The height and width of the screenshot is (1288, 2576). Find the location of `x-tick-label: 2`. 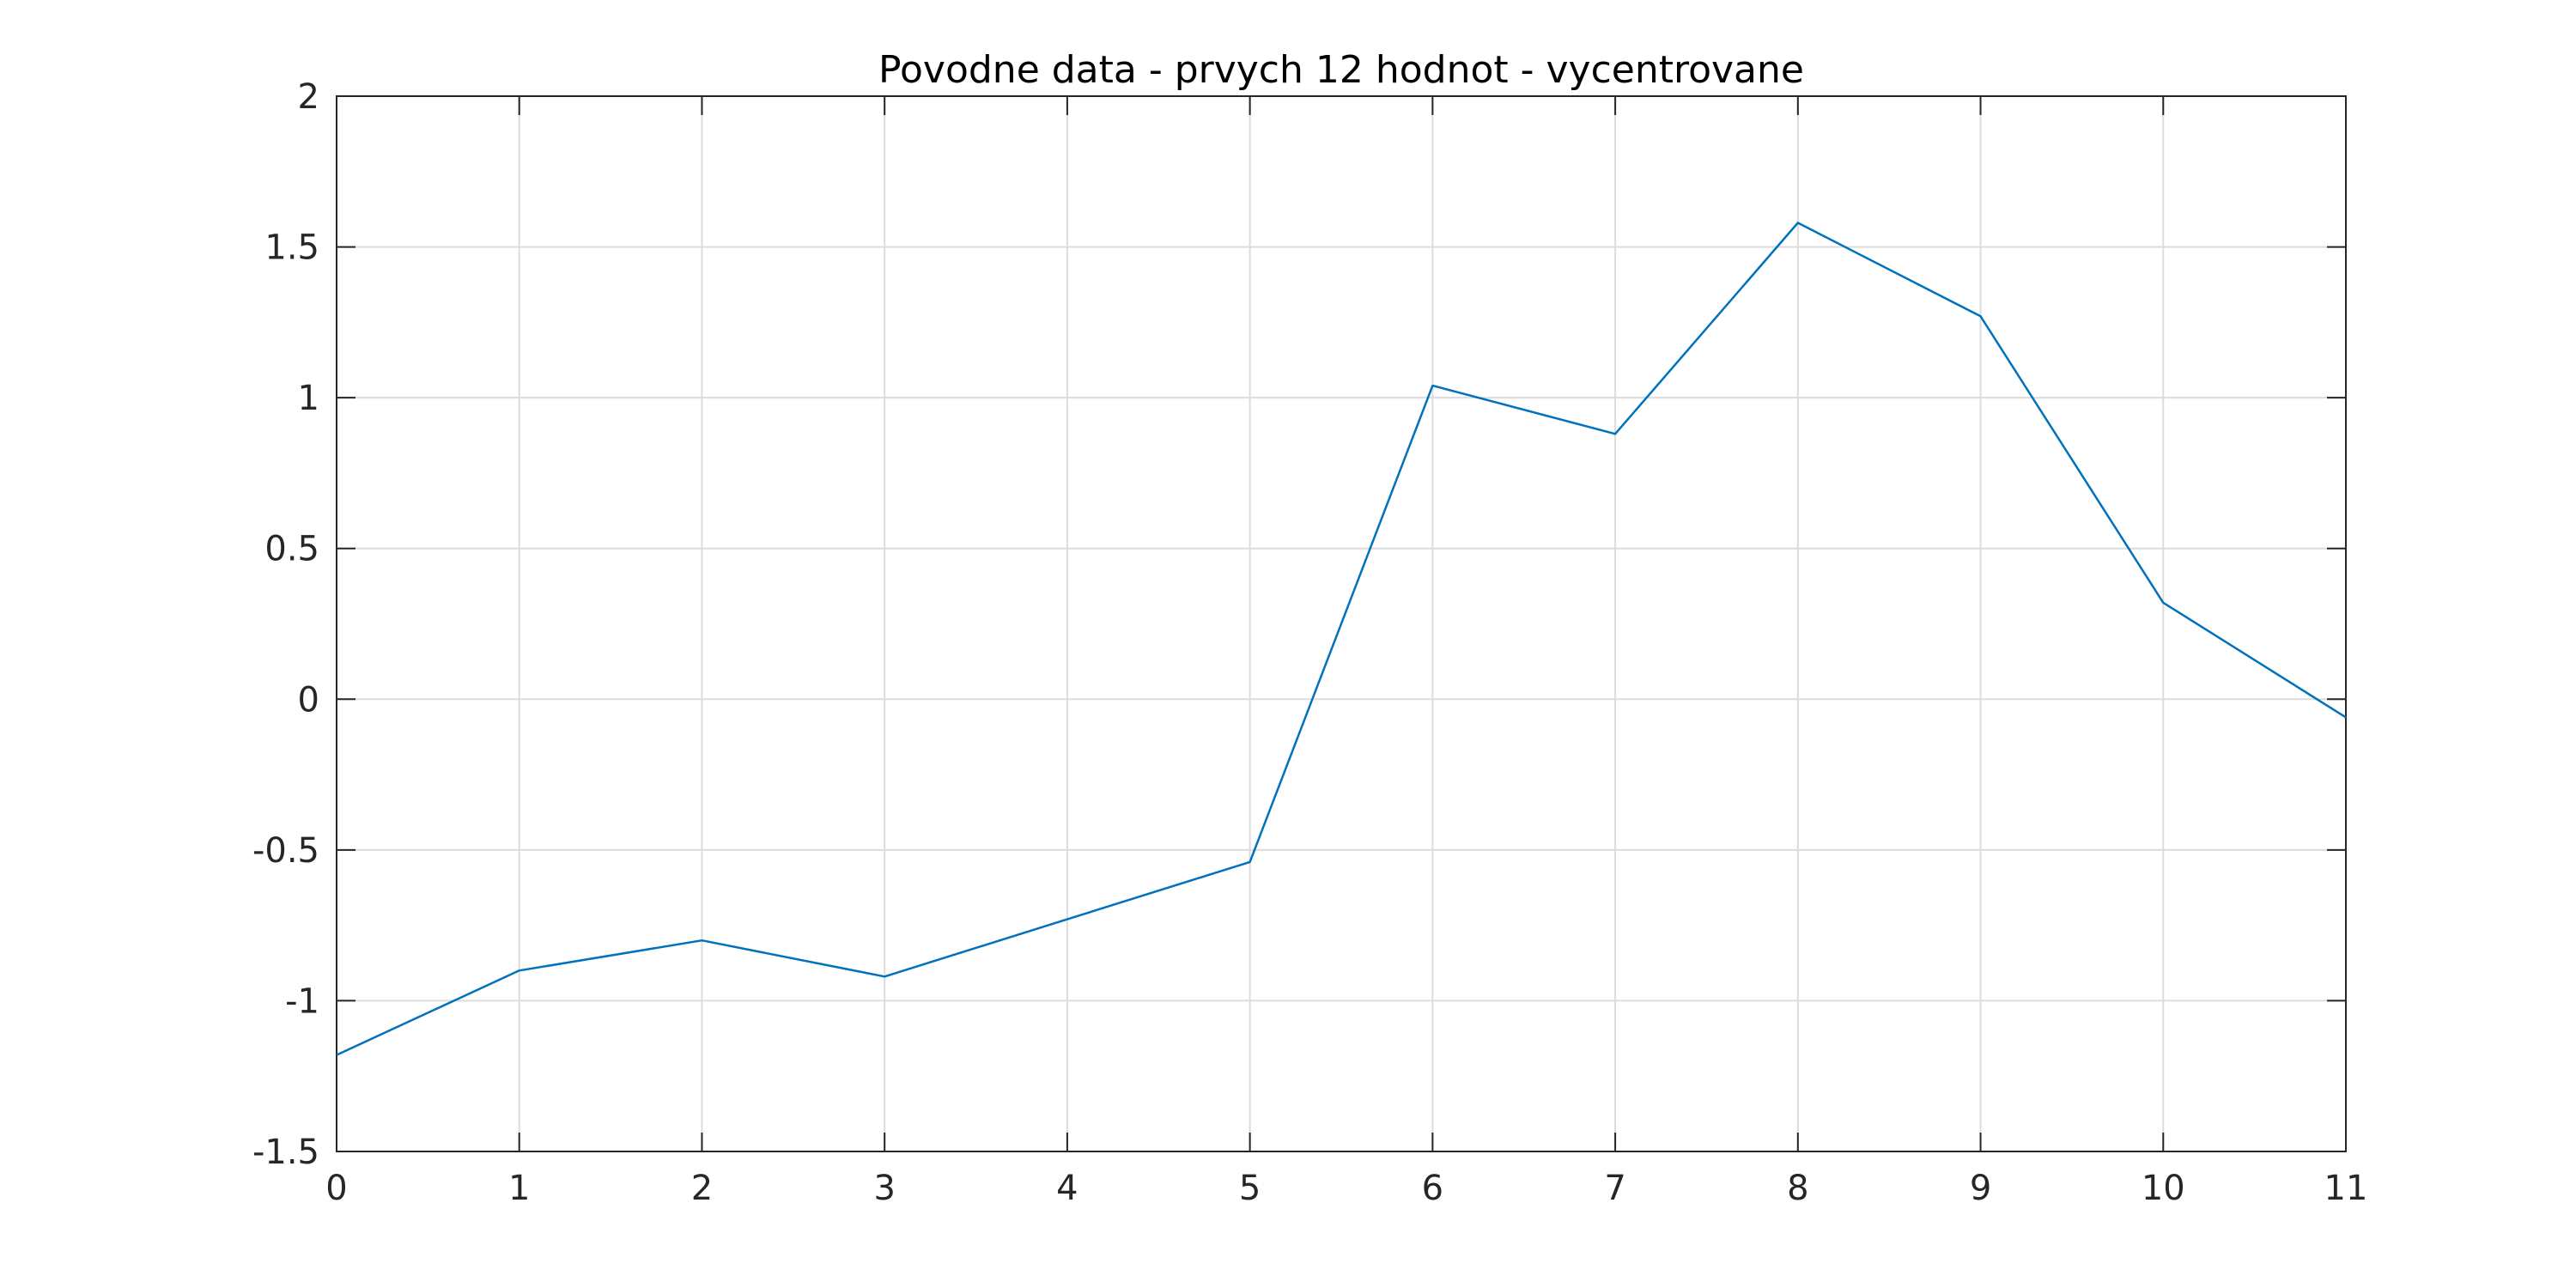

x-tick-label: 2 is located at coordinates (702, 1188).